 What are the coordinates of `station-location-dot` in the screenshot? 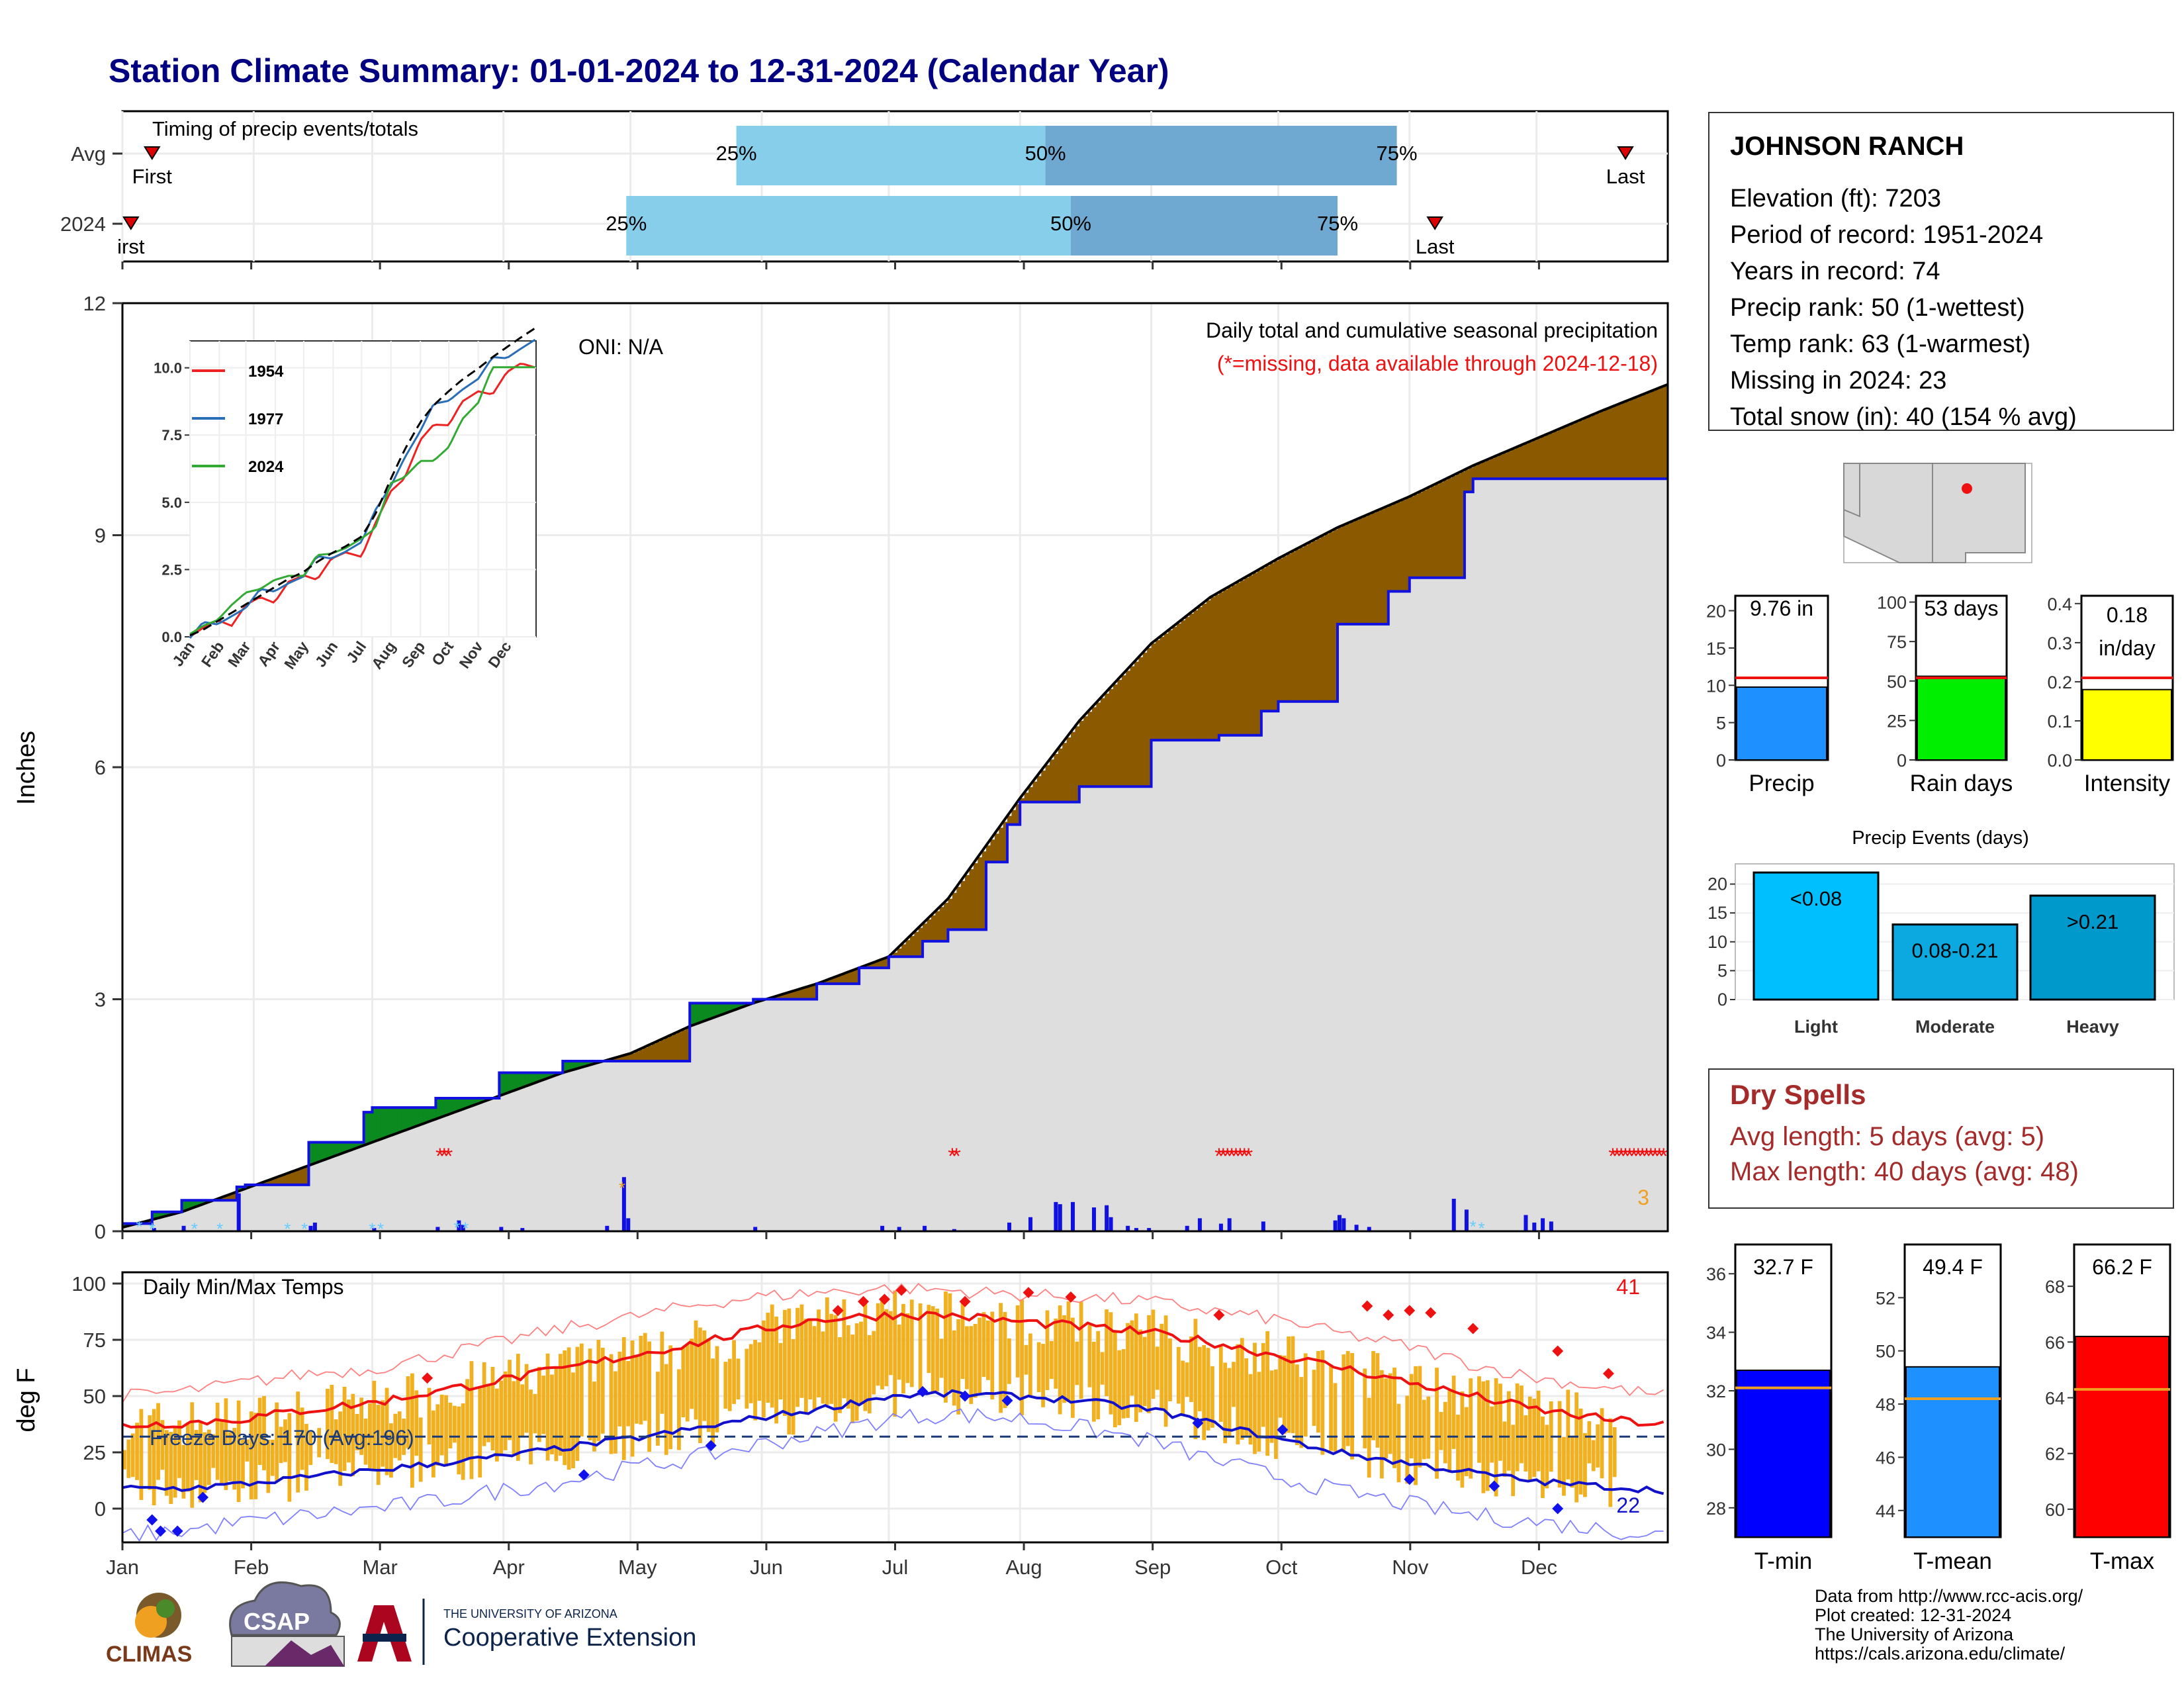 It's located at (1967, 488).